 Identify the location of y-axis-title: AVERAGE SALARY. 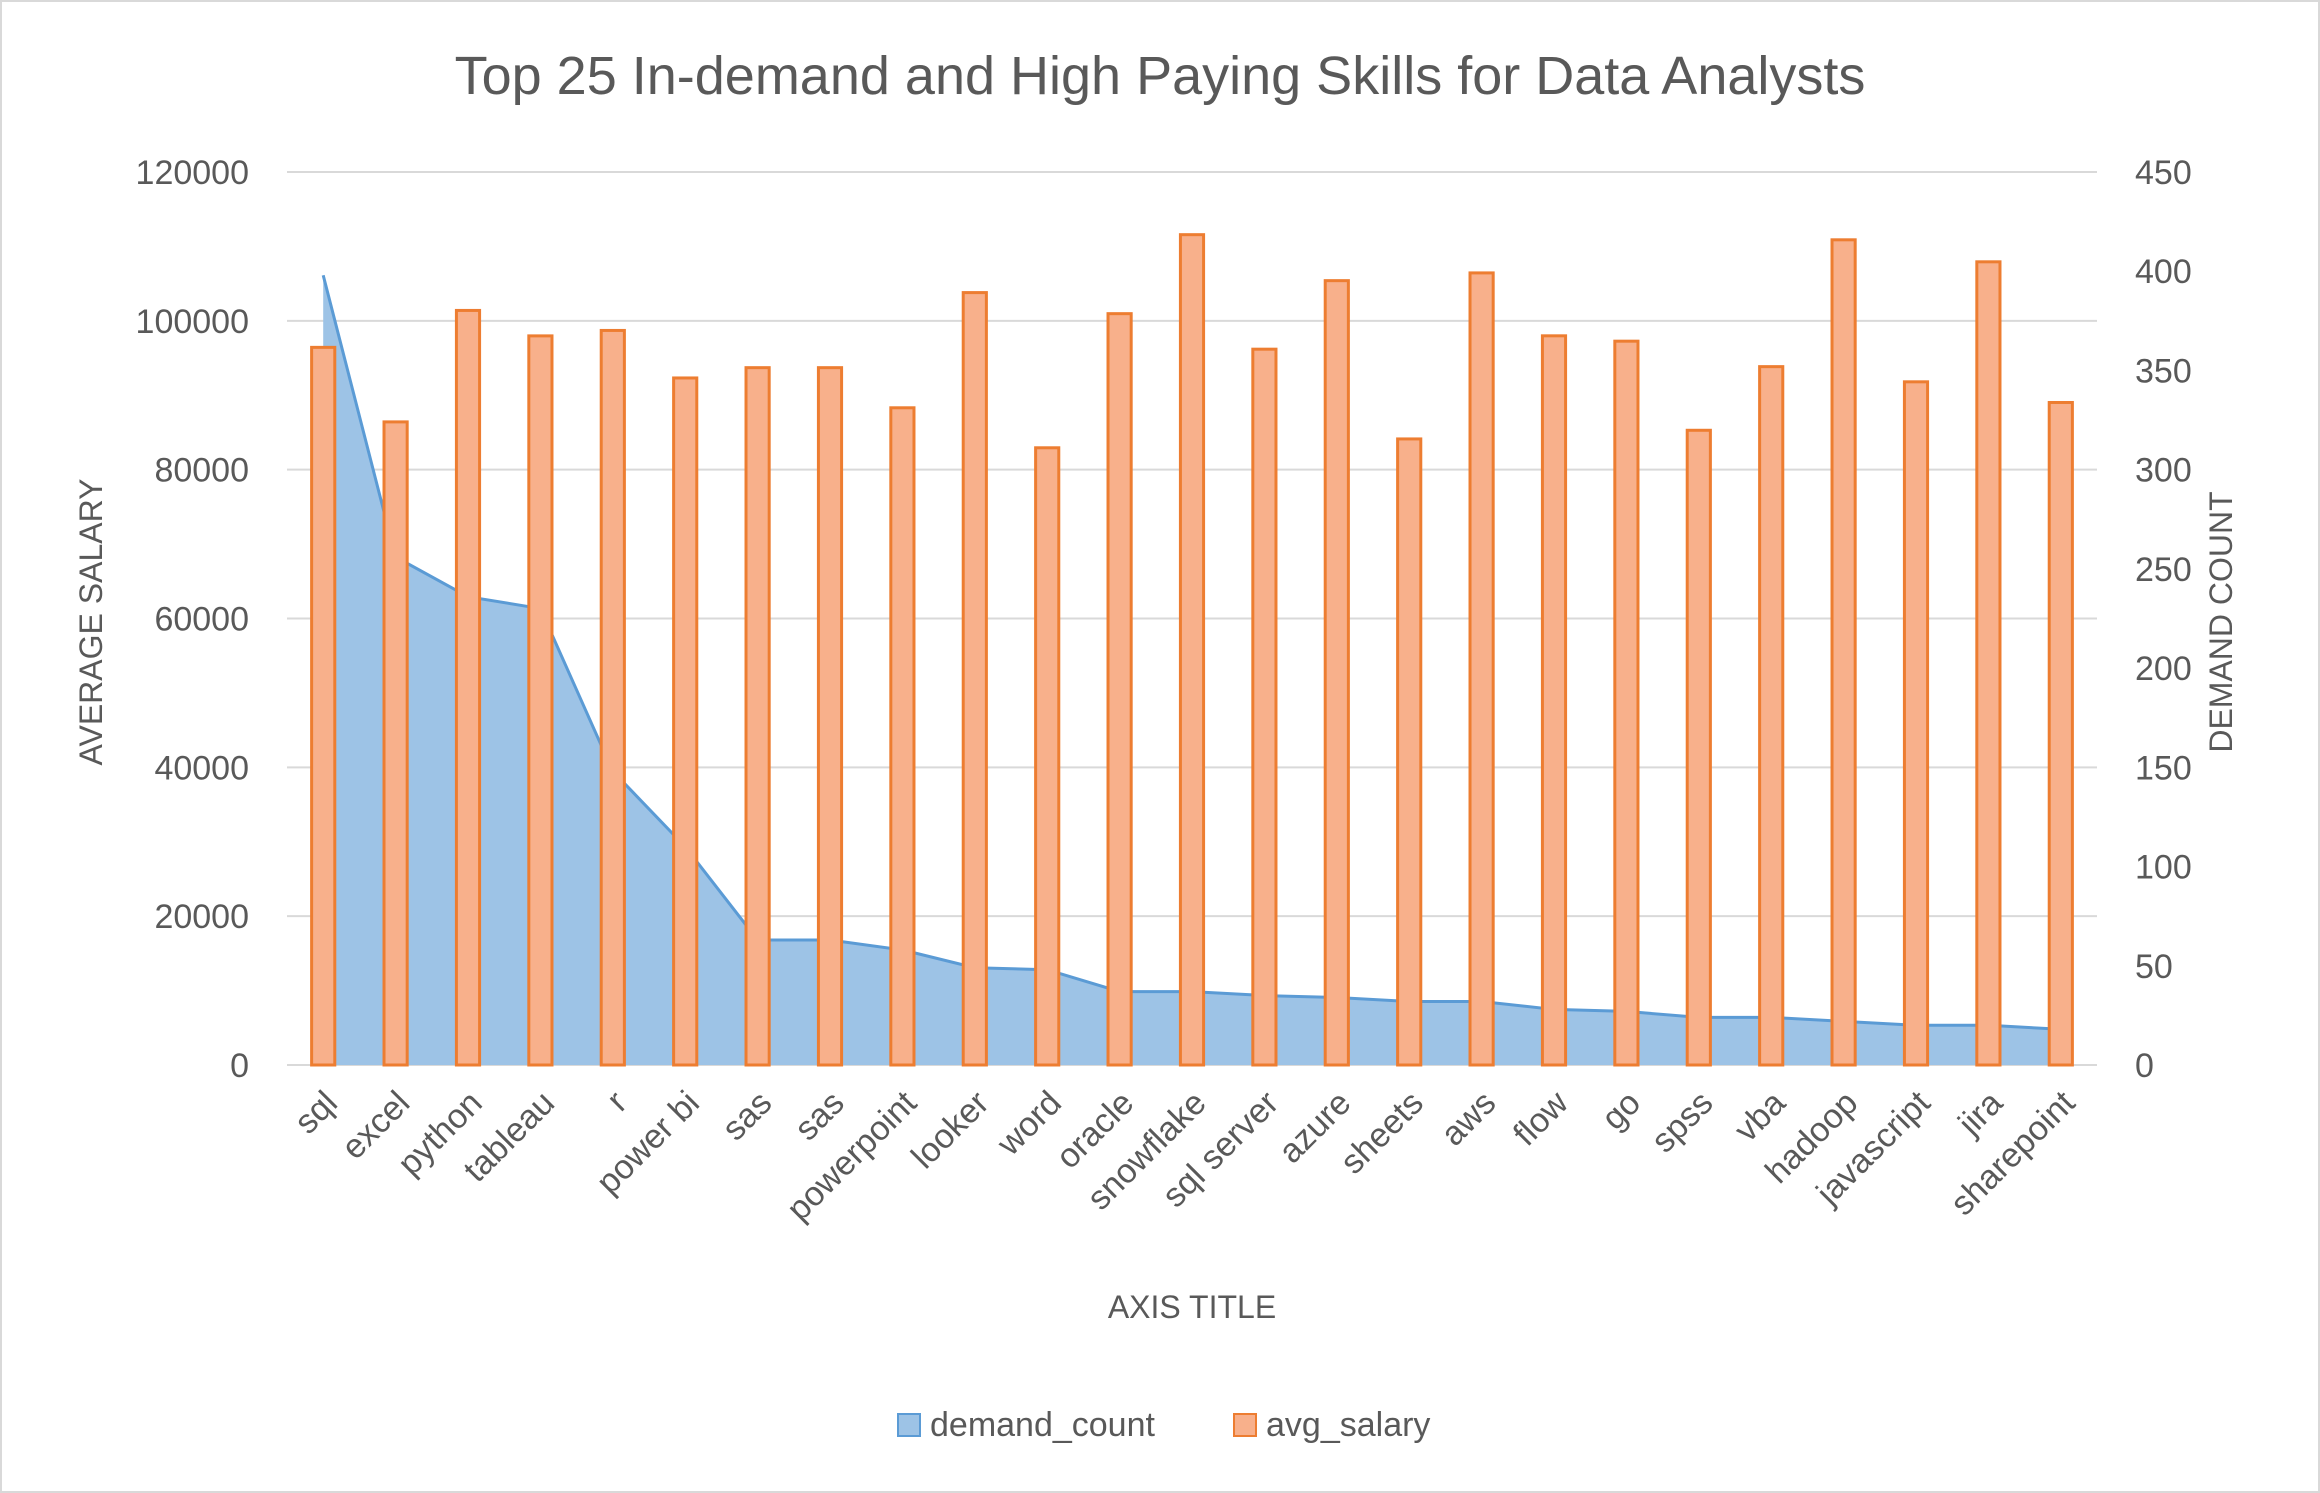
(91, 622).